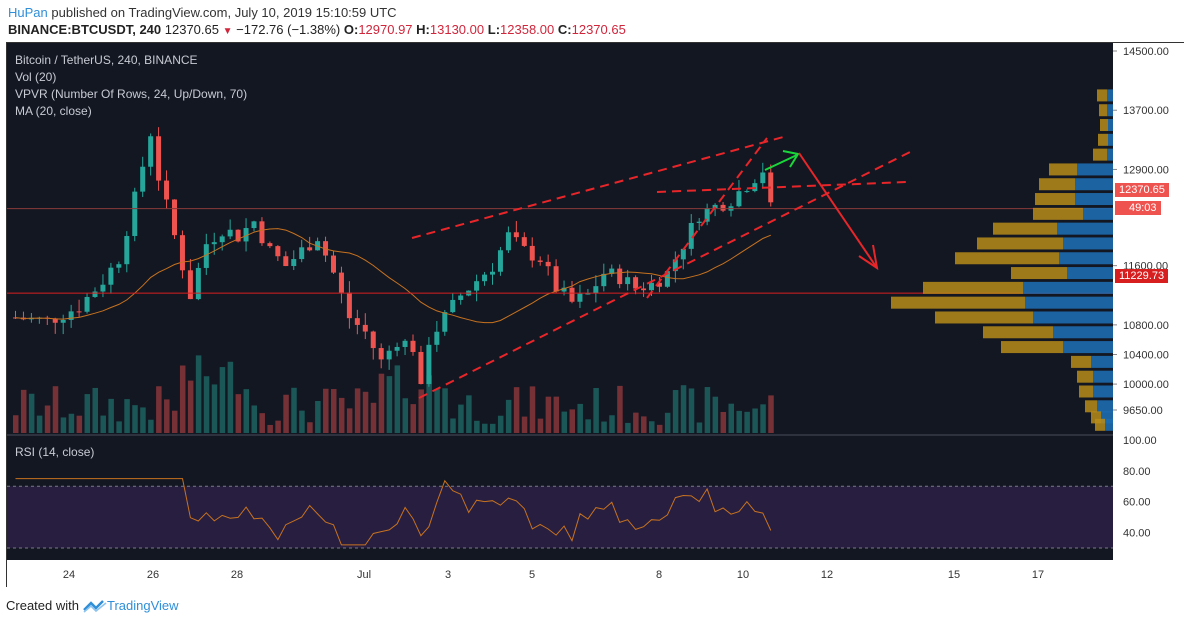 The height and width of the screenshot is (623, 1188). Describe the element at coordinates (142, 605) in the screenshot. I see `brand-label: TradingView` at that location.